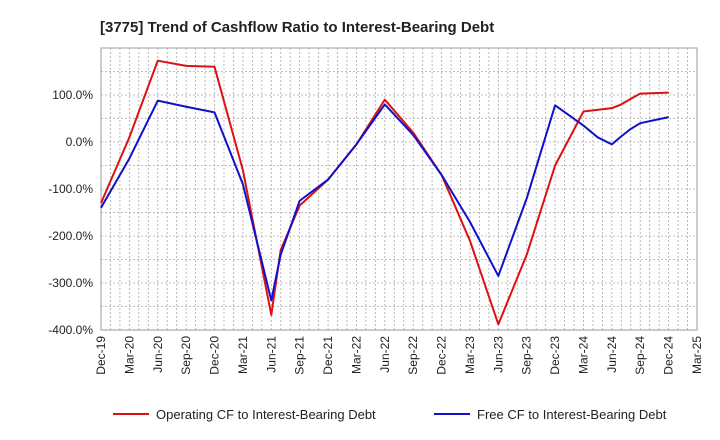  Describe the element at coordinates (215, 355) in the screenshot. I see `x-tick-label: Dec-20` at that location.